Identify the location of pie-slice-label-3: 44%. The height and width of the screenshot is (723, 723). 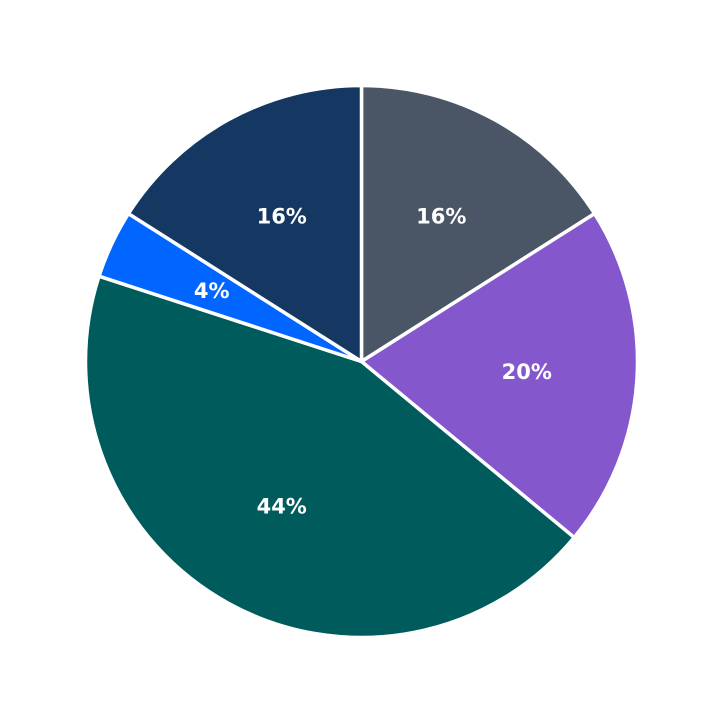
(282, 507).